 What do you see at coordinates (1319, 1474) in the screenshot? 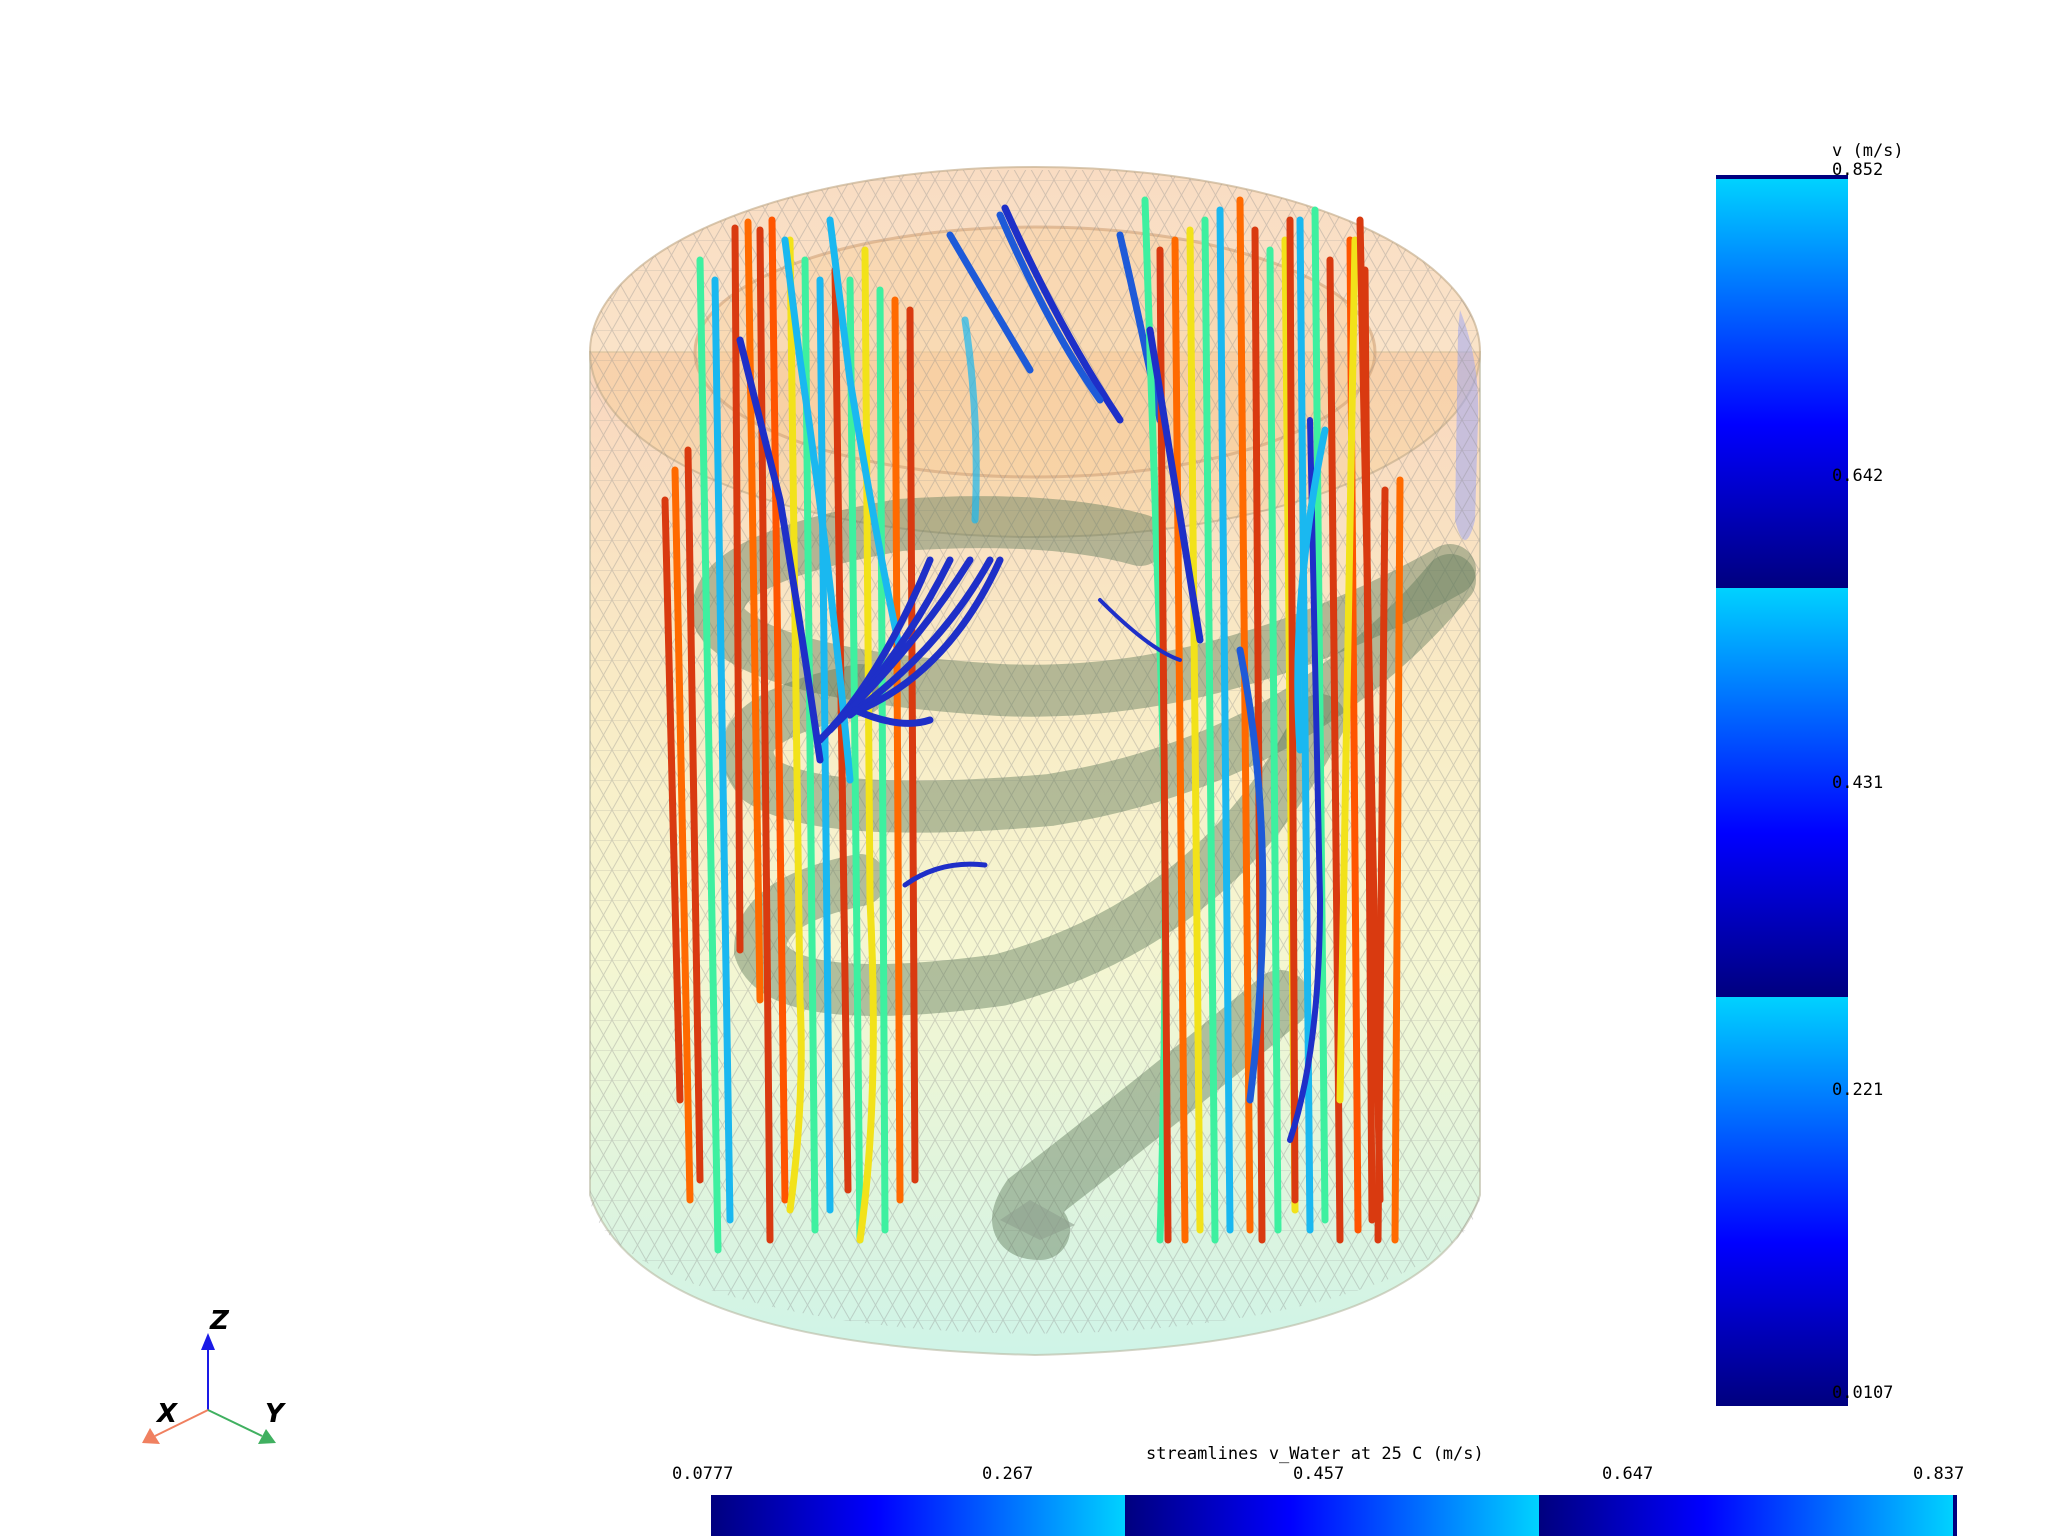
I see `horizontal-colorbar-tick: 0.457` at bounding box center [1319, 1474].